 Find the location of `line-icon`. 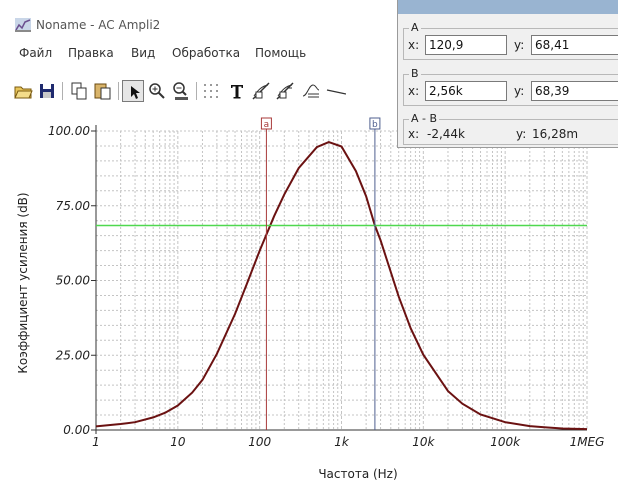

line-icon is located at coordinates (336, 92).